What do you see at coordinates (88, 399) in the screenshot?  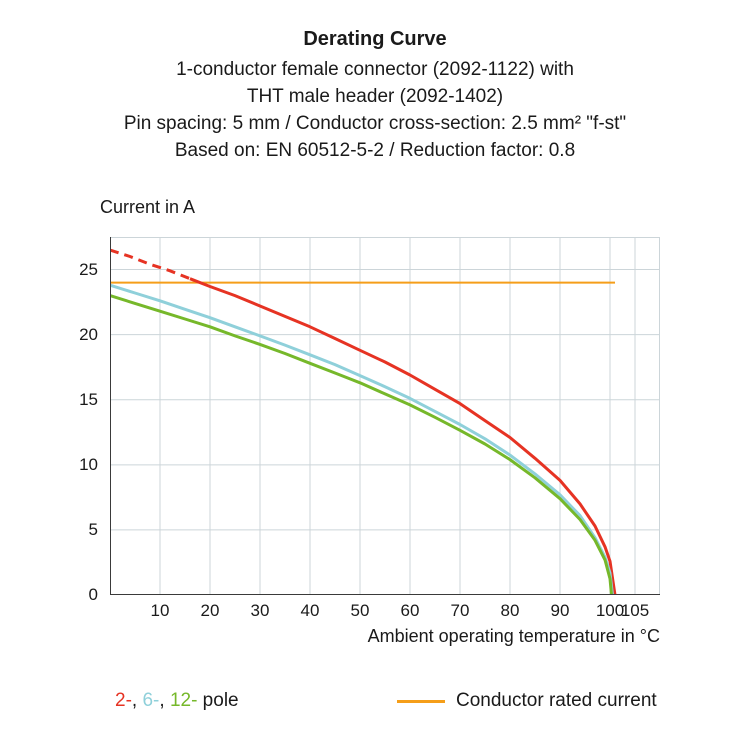 I see `y-tick-label: 15` at bounding box center [88, 399].